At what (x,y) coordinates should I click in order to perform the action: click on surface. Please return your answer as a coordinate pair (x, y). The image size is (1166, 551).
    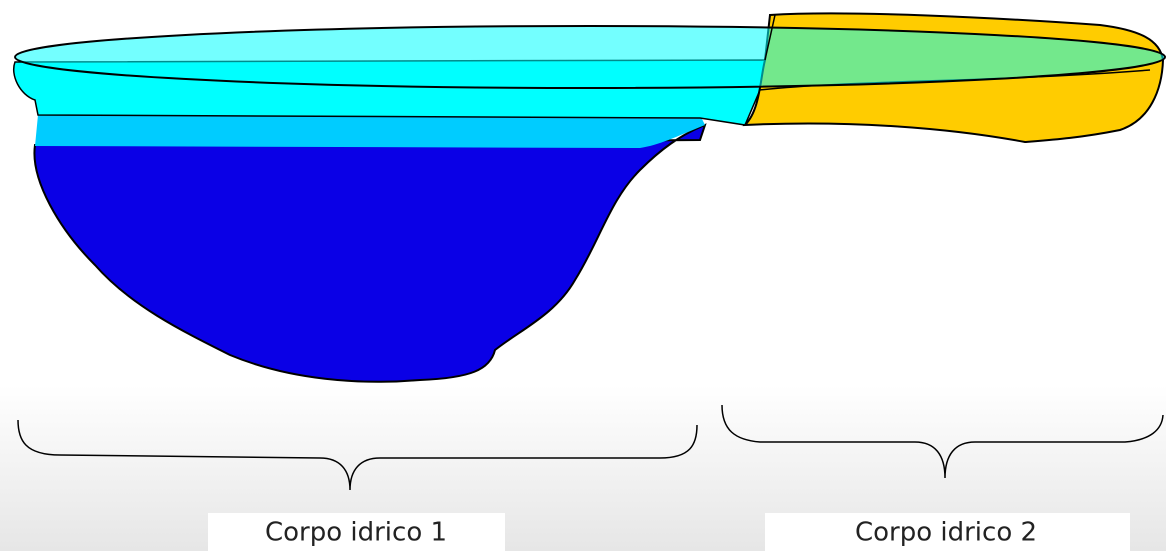
    Looking at the image, I should click on (590, 57).